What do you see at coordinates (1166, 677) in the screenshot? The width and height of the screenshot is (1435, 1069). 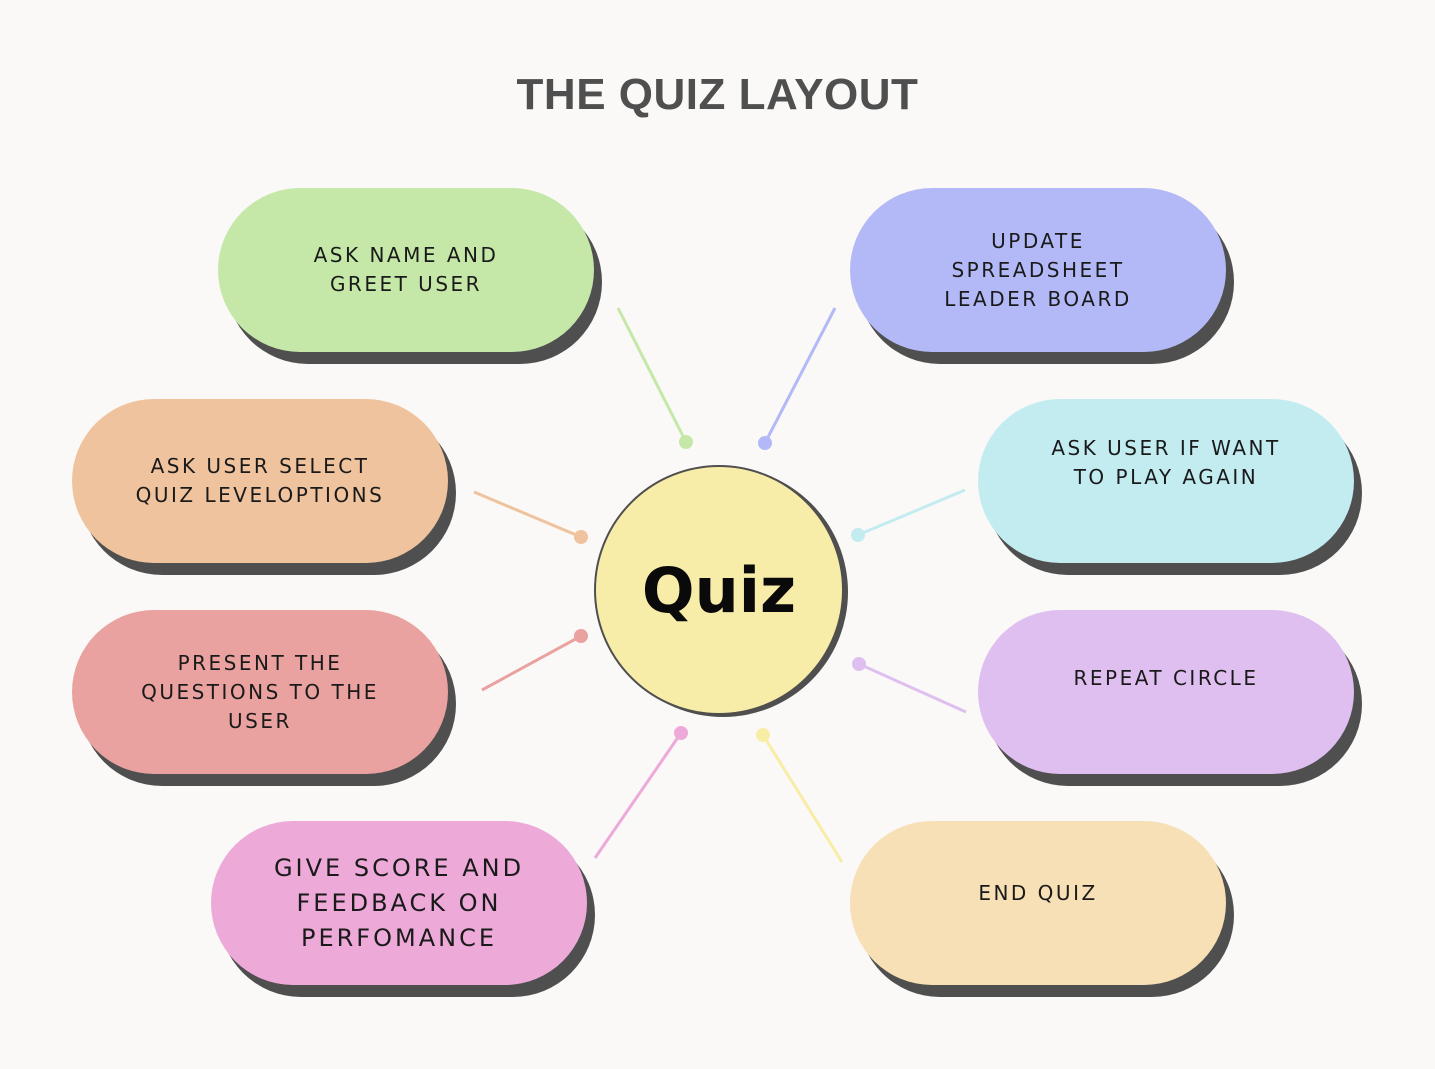 I see `node-label: REPEAT CIRCLE` at bounding box center [1166, 677].